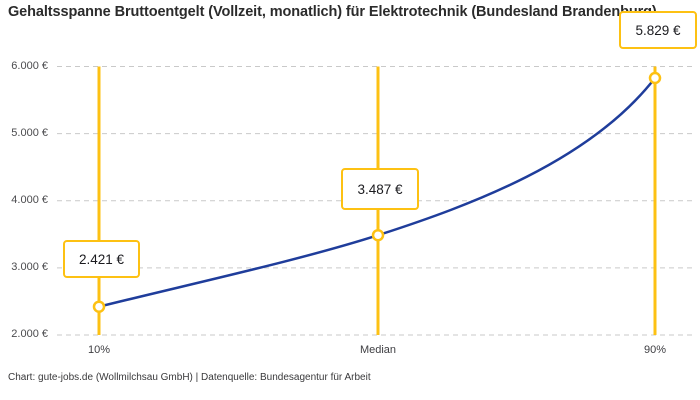 This screenshot has height=400, width=700. I want to click on value-label-90pct: 5.829 €, so click(658, 30).